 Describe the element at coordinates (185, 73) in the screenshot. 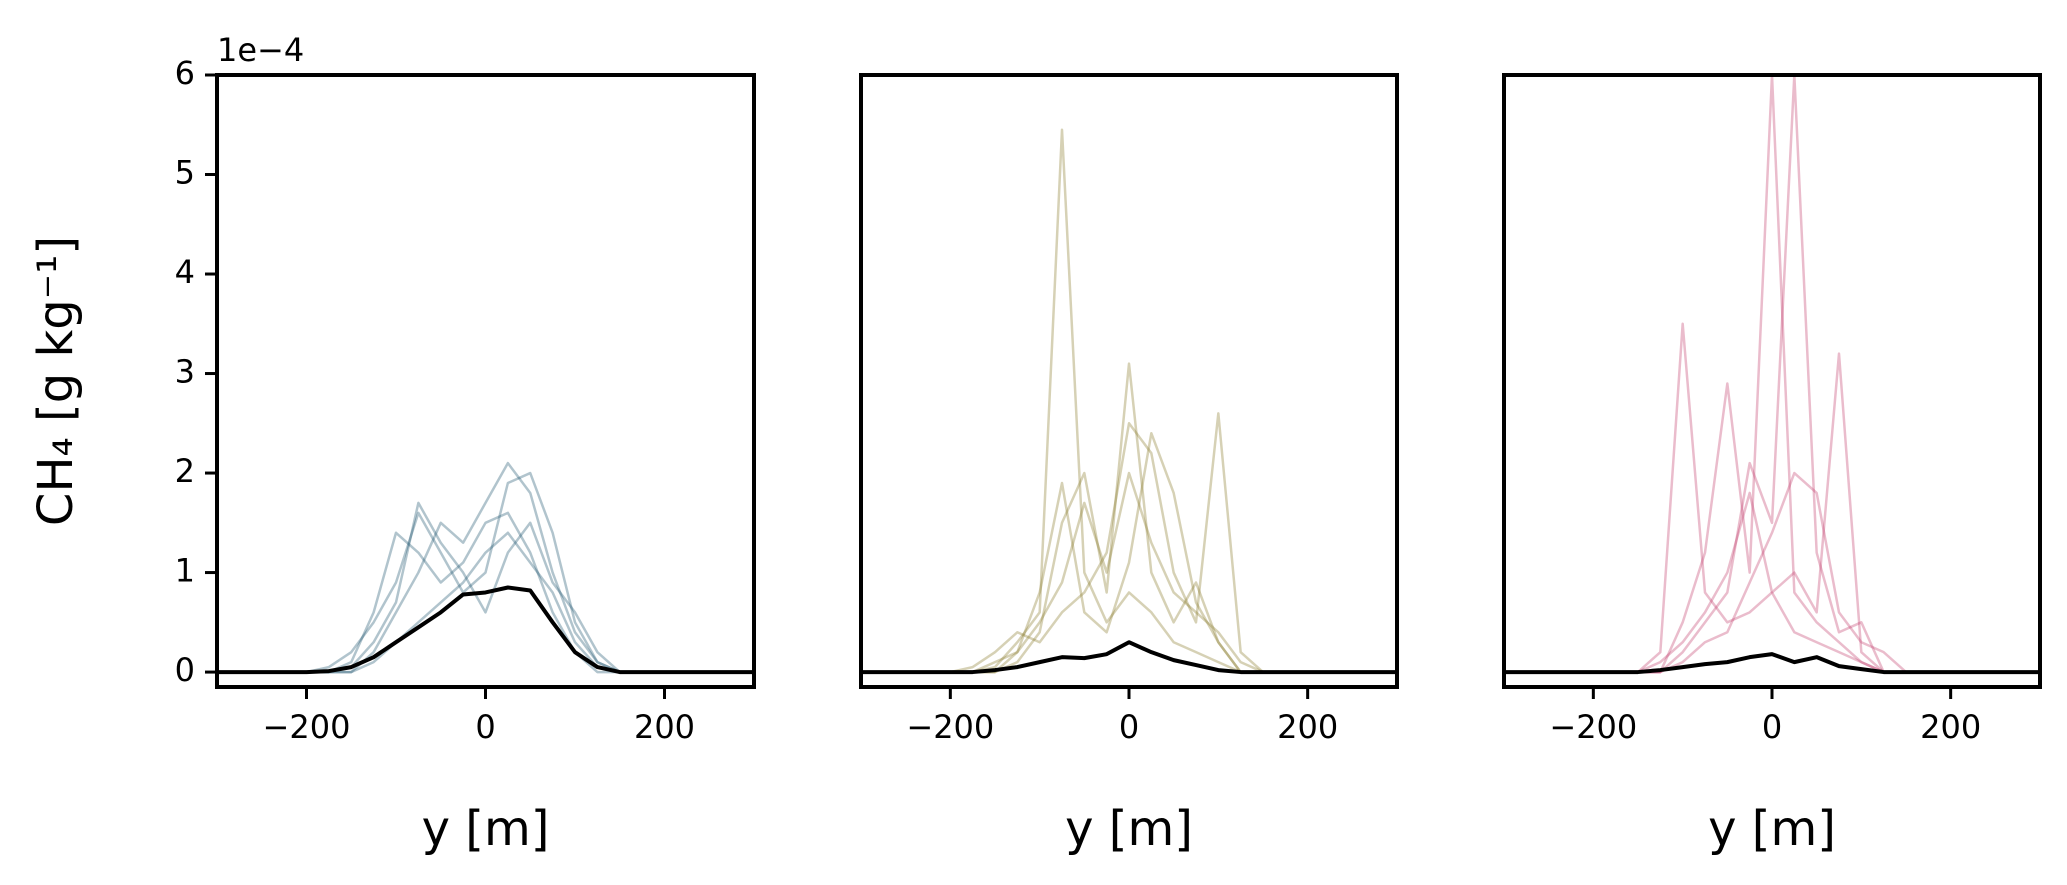

I see `y-tick-label: 6` at that location.